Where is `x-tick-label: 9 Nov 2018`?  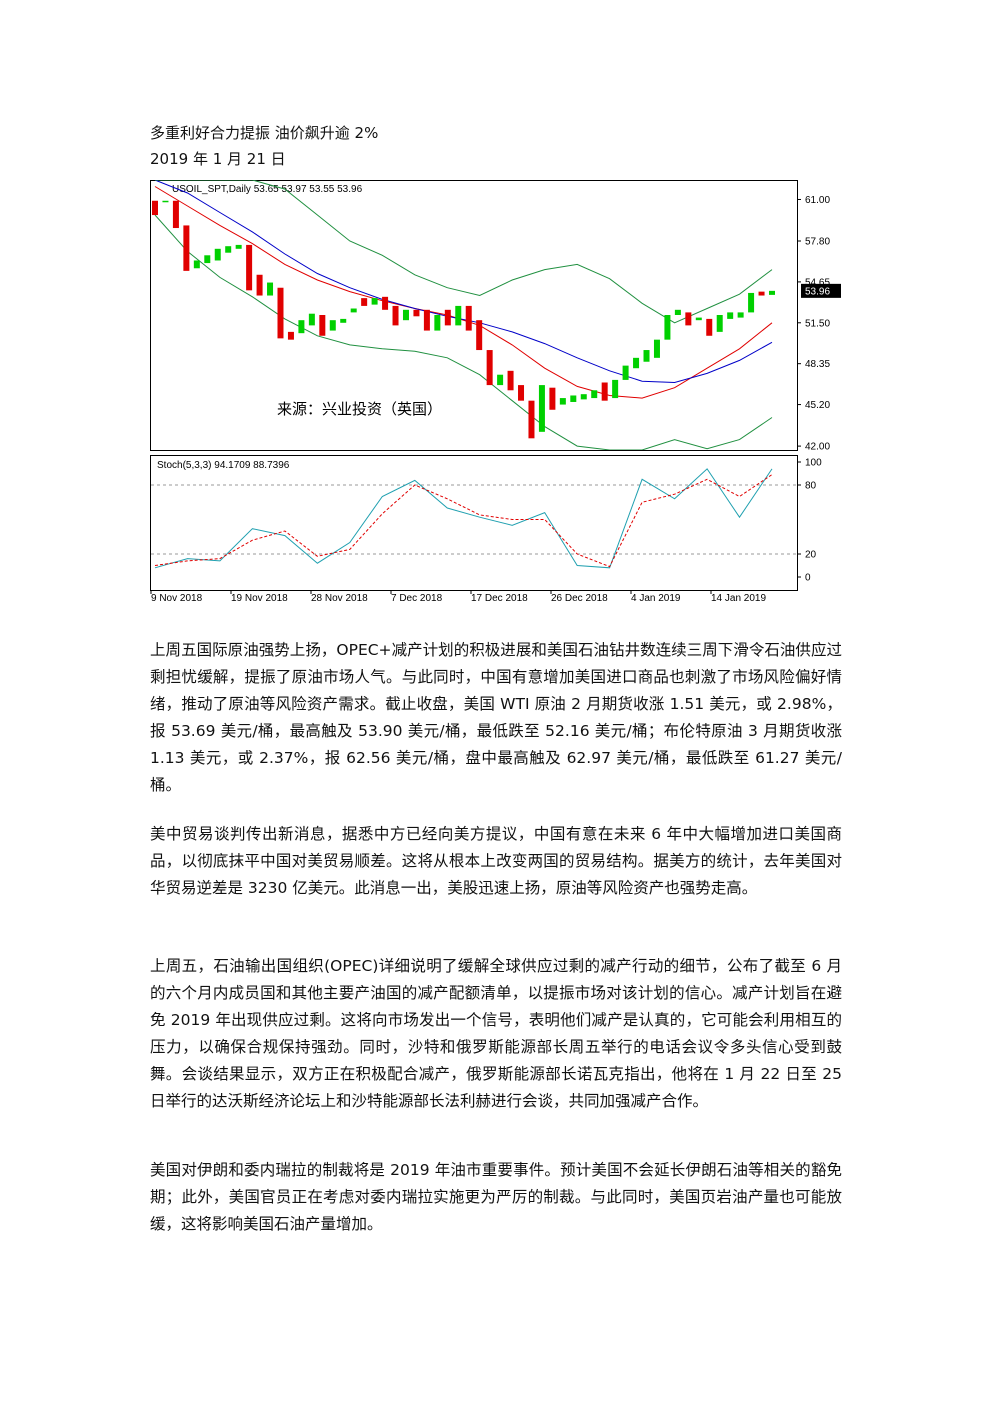
x-tick-label: 9 Nov 2018 is located at coordinates (177, 598).